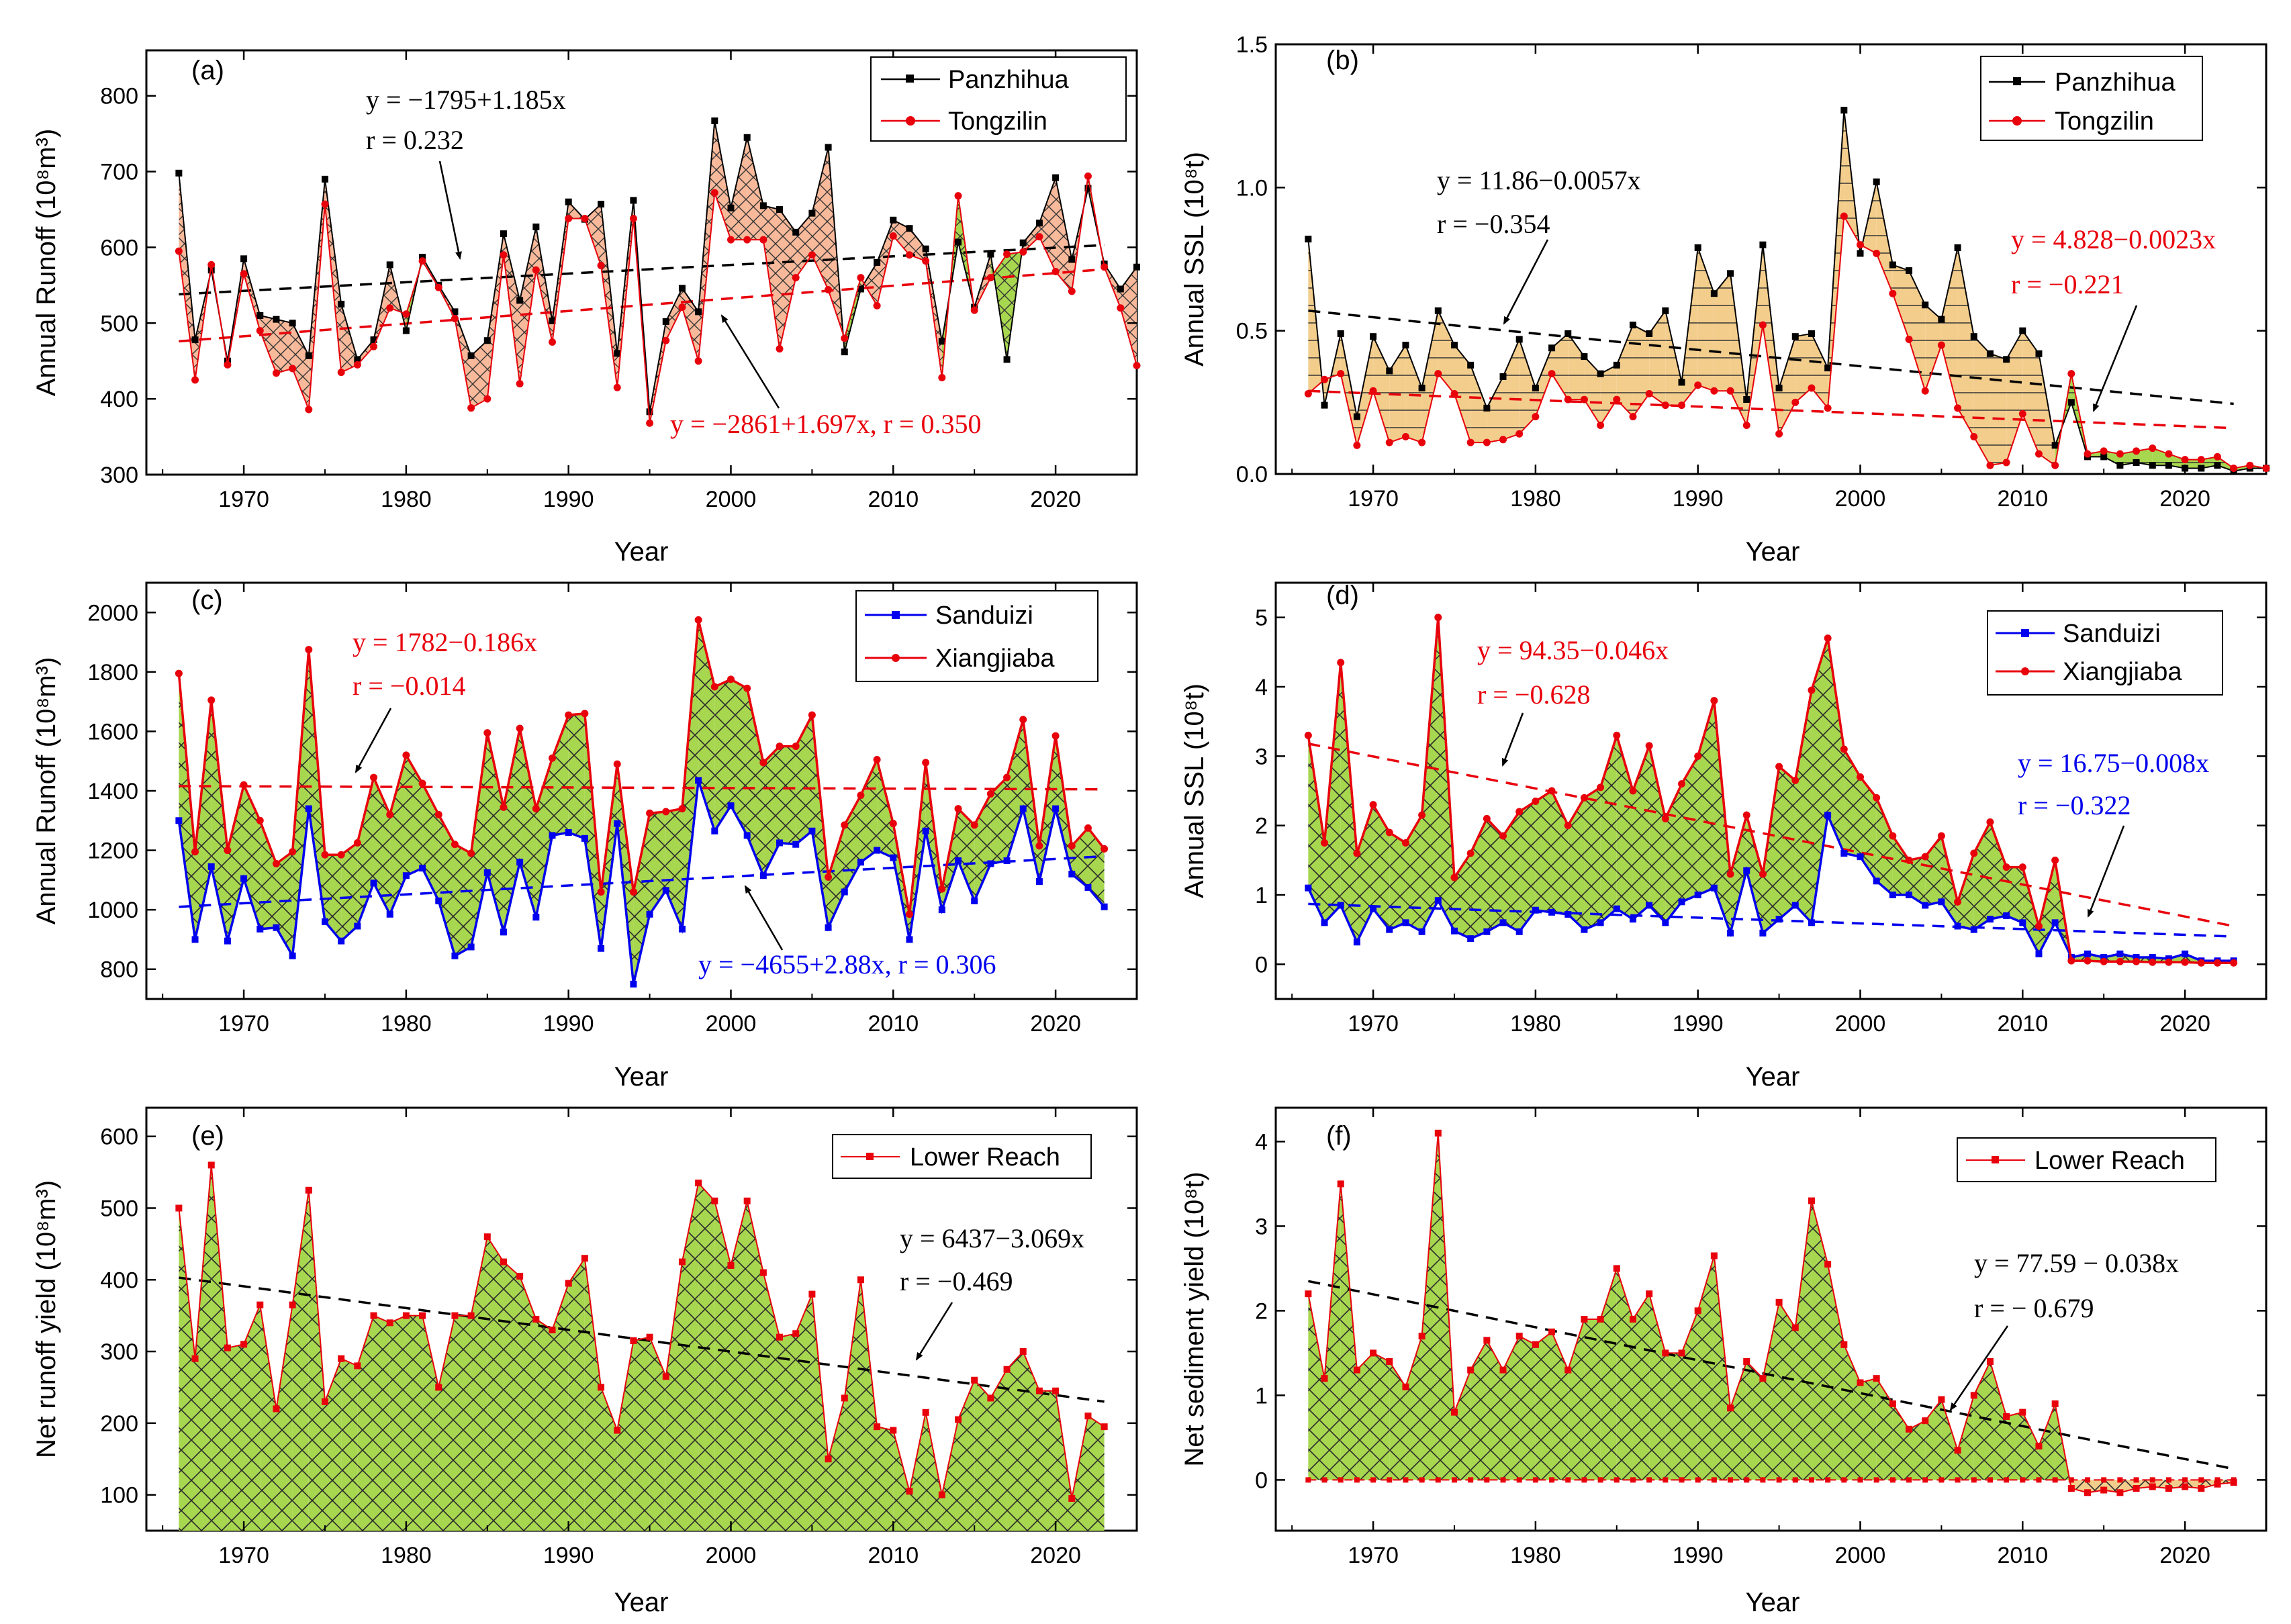 The image size is (2291, 1624). What do you see at coordinates (1055, 1024) in the screenshot?
I see `x-tick-label: 2020` at bounding box center [1055, 1024].